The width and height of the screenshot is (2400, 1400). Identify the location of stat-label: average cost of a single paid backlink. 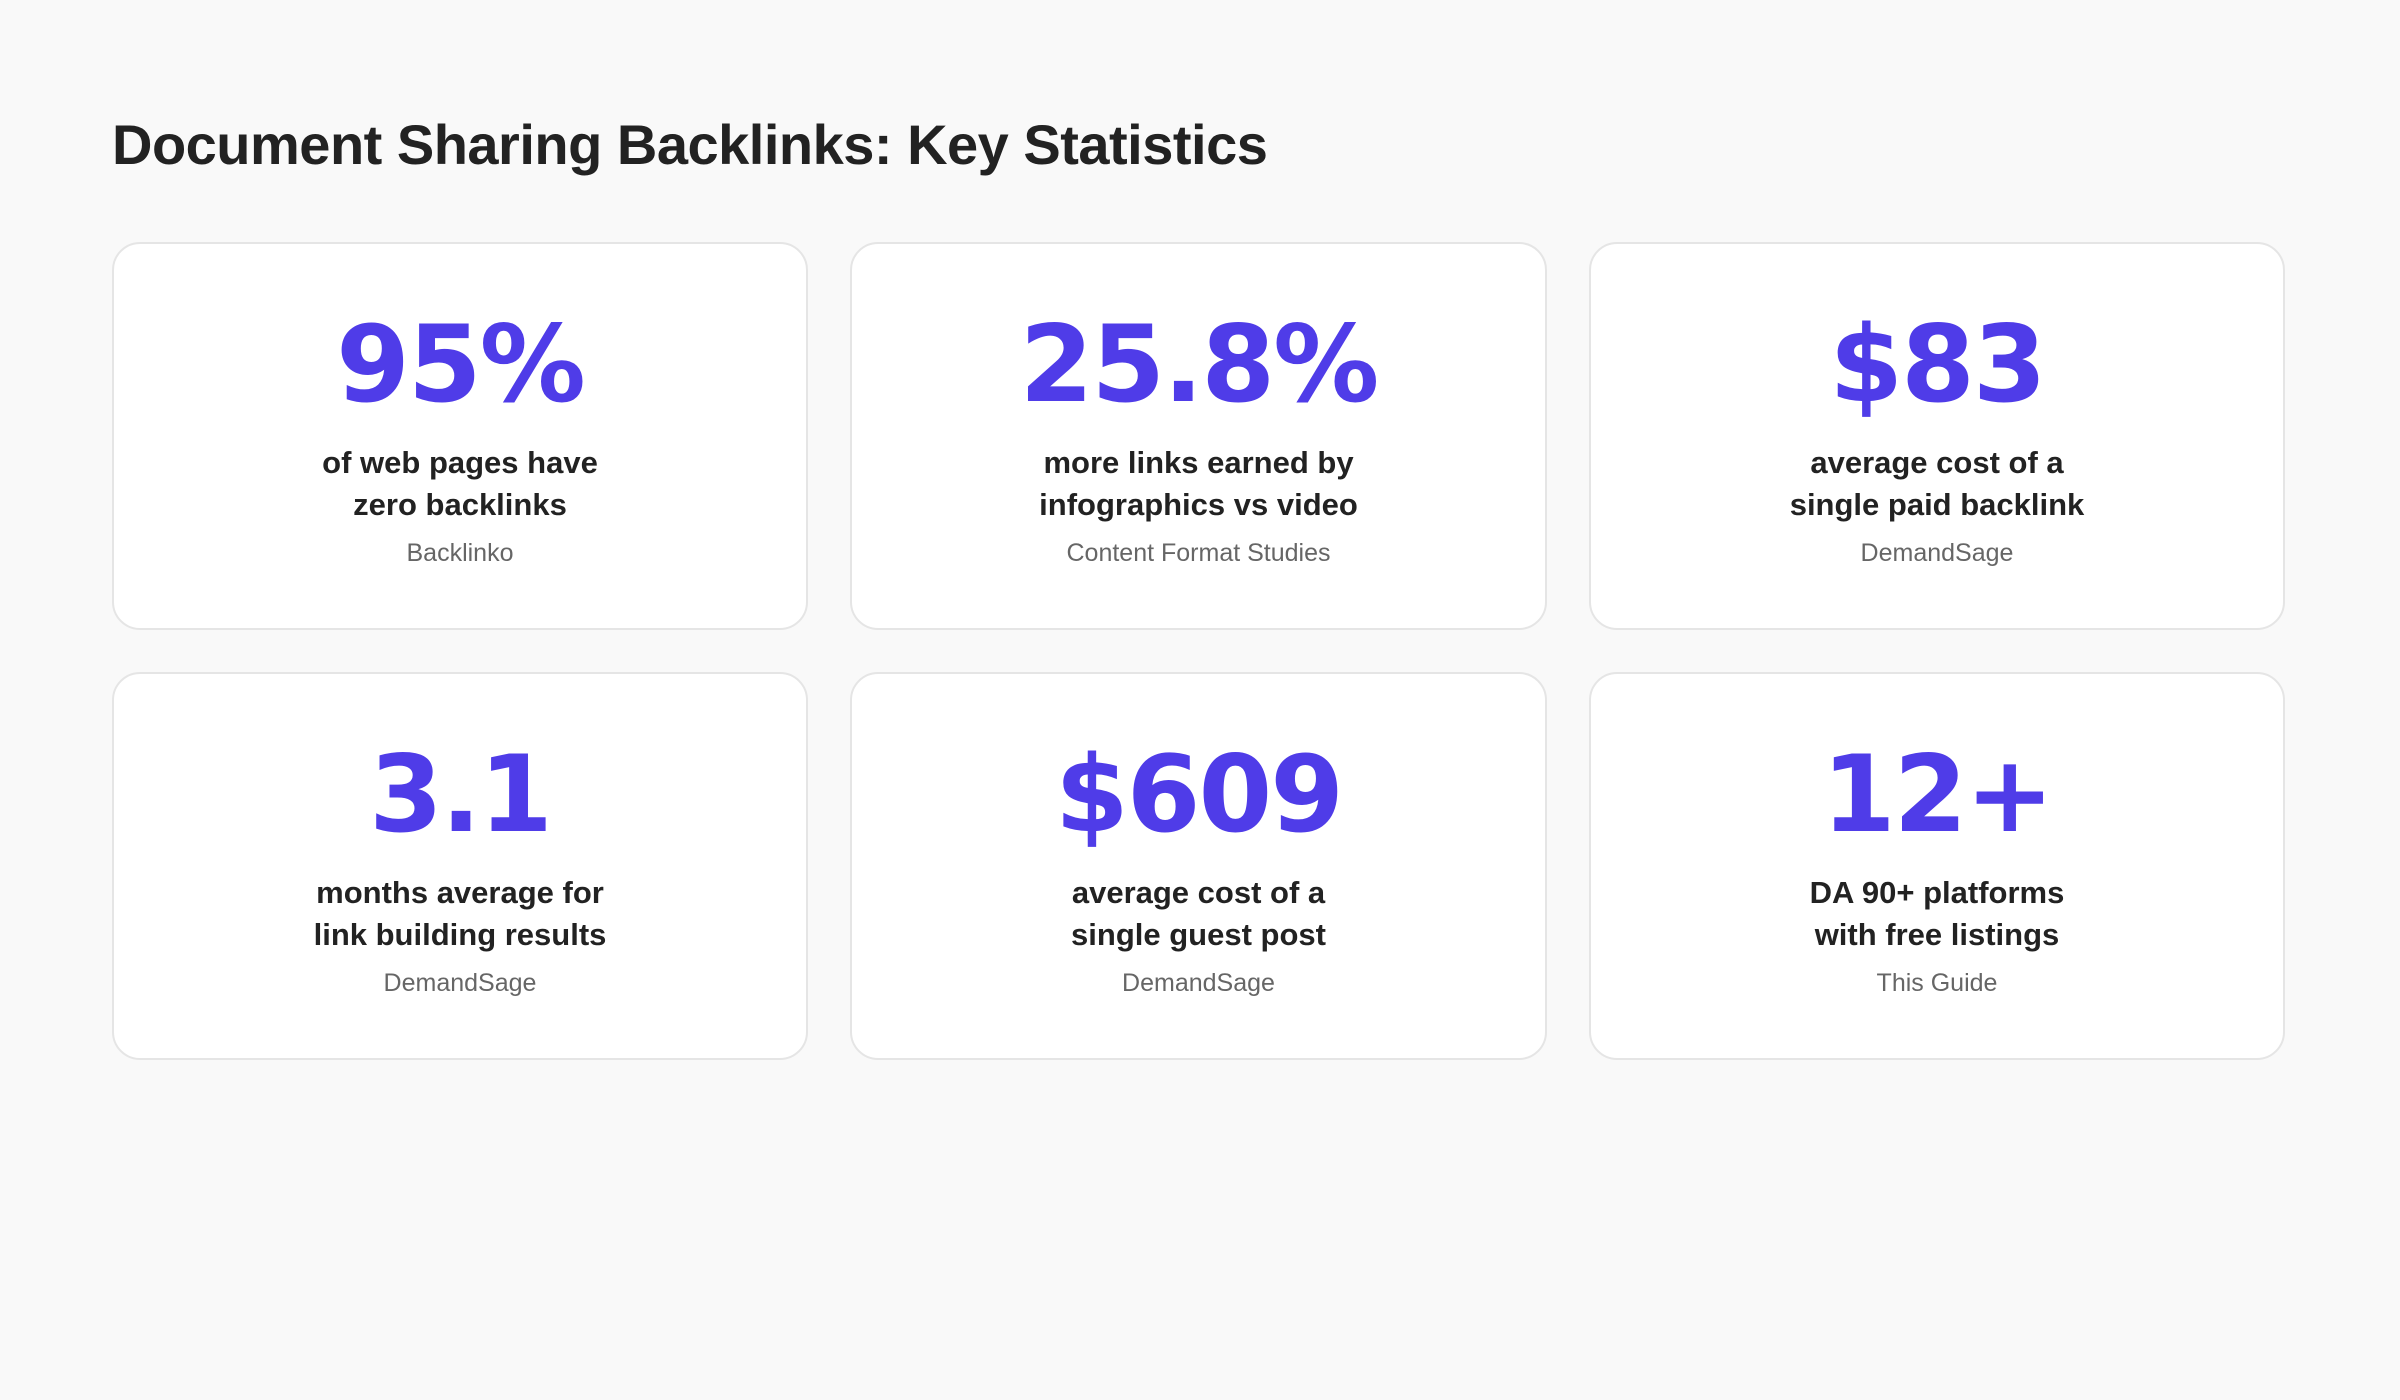
(1937, 484).